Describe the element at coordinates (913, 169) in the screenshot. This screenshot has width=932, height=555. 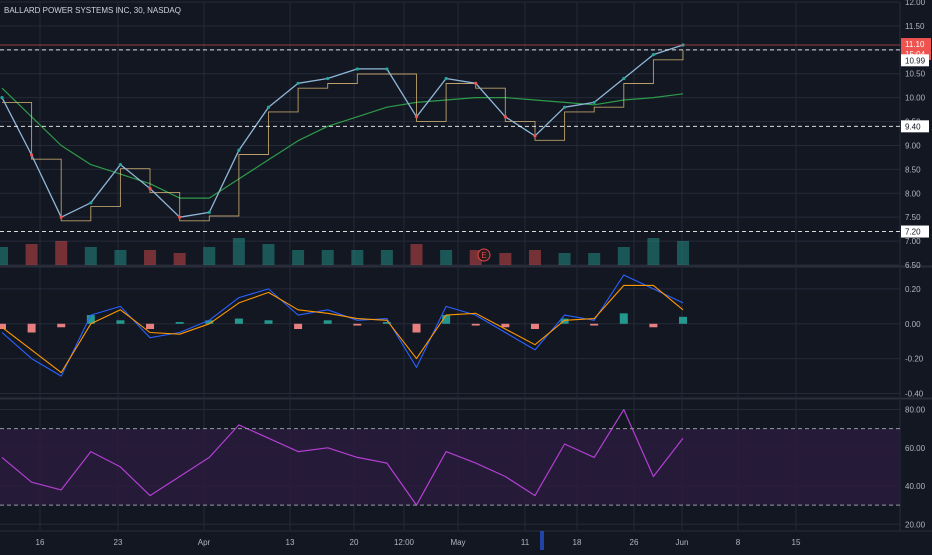
I see `y-tick-label: 8.50` at that location.